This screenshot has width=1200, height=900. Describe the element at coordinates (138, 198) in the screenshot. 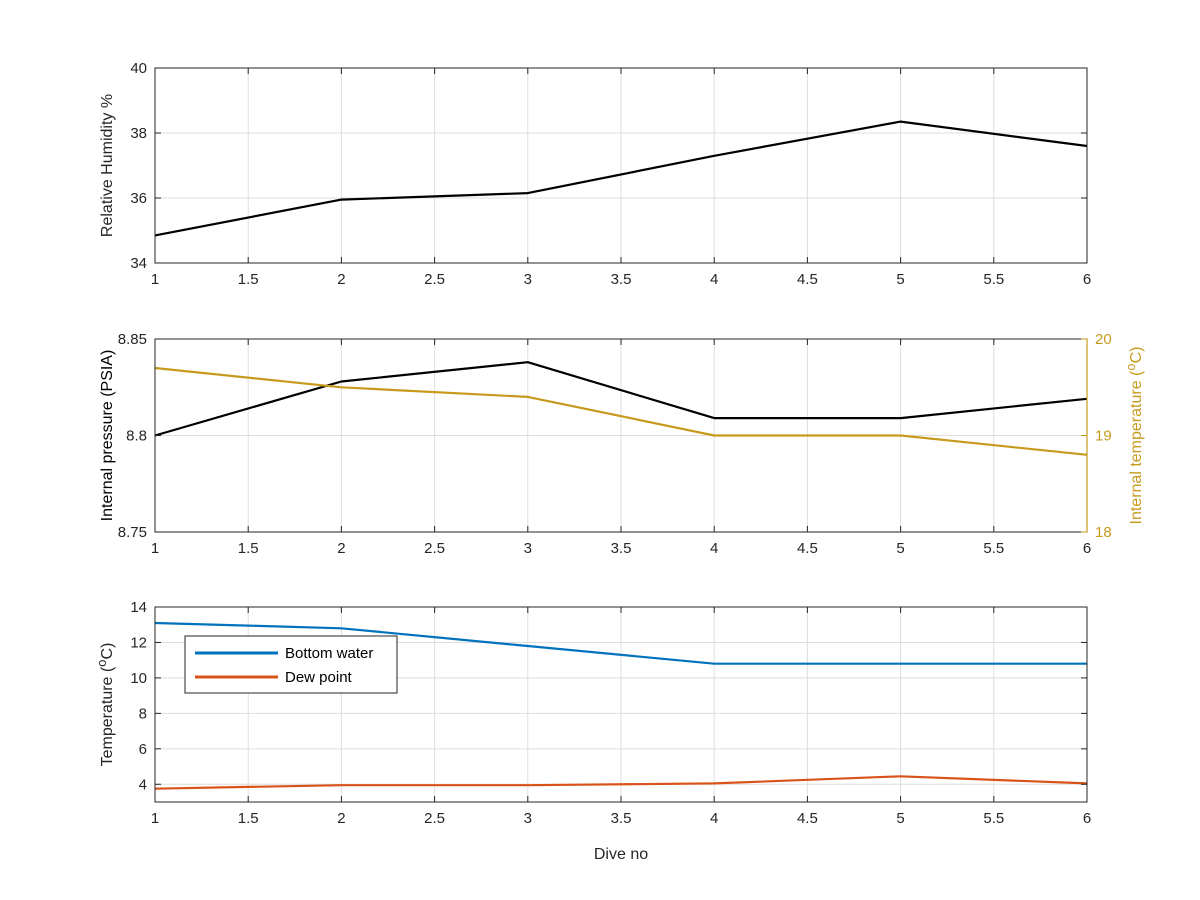

I see `y-tick-label: 36` at that location.